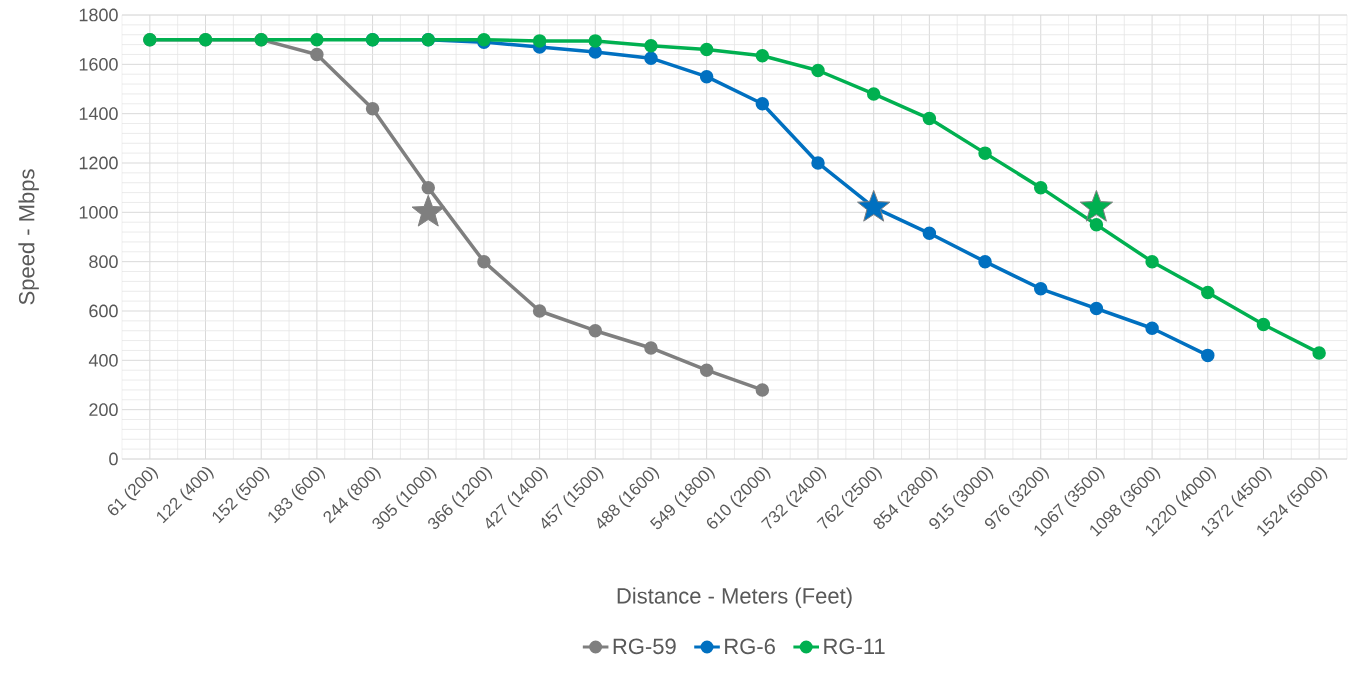 Image resolution: width=1353 pixels, height=680 pixels. Describe the element at coordinates (734, 598) in the screenshot. I see `x-axis-title: Distance - Meters (Feet)` at that location.